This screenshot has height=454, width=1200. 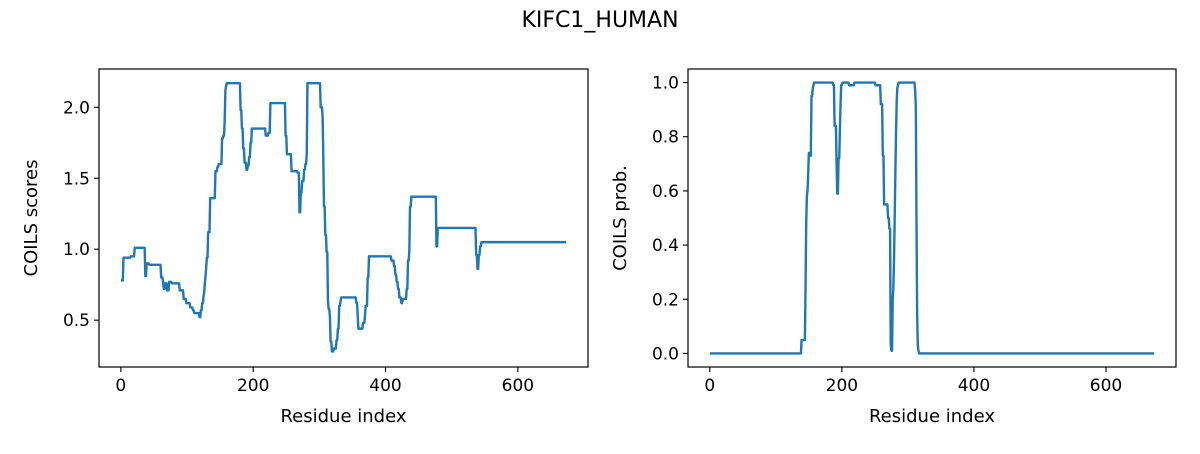 I want to click on y-tick-label: 0.5, so click(x=76, y=321).